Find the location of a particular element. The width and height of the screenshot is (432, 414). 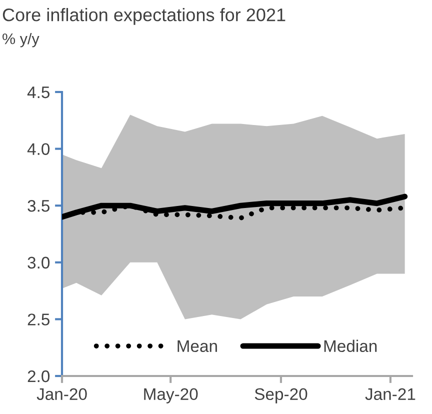

chart-subtitle: % y/y is located at coordinates (21, 40).